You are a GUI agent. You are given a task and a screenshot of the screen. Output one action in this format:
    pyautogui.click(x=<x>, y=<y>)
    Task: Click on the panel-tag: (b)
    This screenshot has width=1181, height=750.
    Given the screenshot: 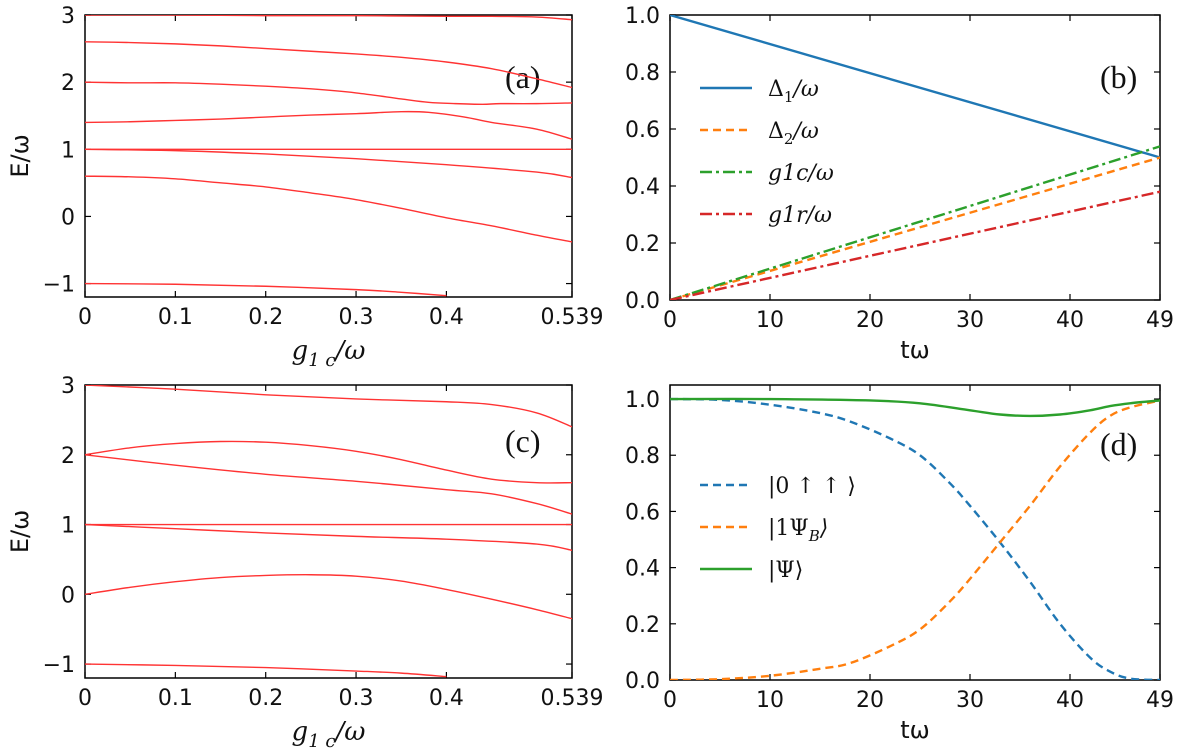 What is the action you would take?
    pyautogui.click(x=1118, y=77)
    